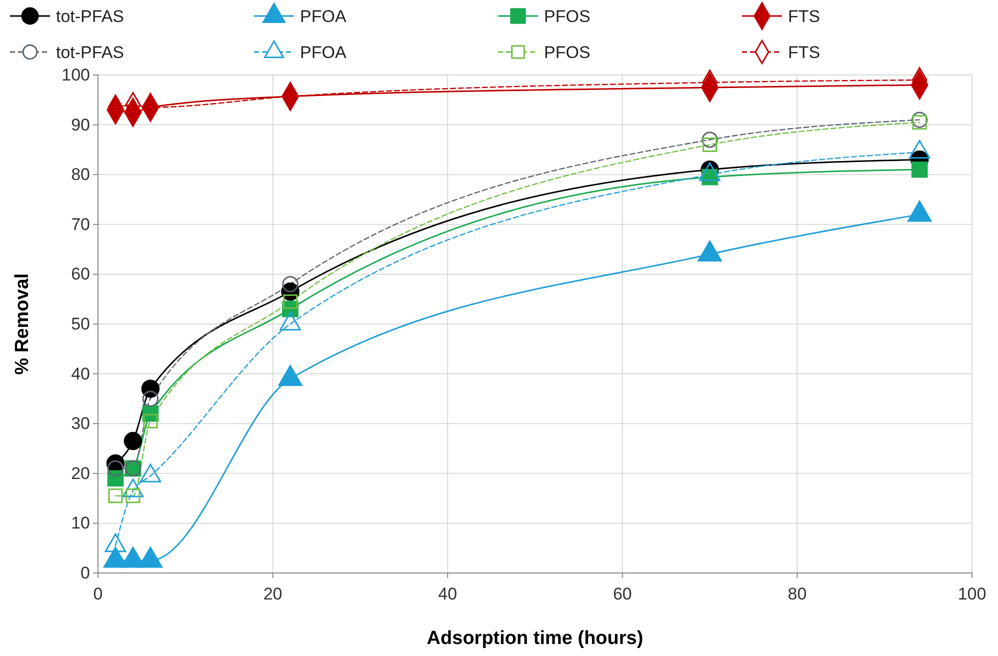 The image size is (998, 656). Describe the element at coordinates (80, 324) in the screenshot. I see `y-tick-label: 50` at that location.